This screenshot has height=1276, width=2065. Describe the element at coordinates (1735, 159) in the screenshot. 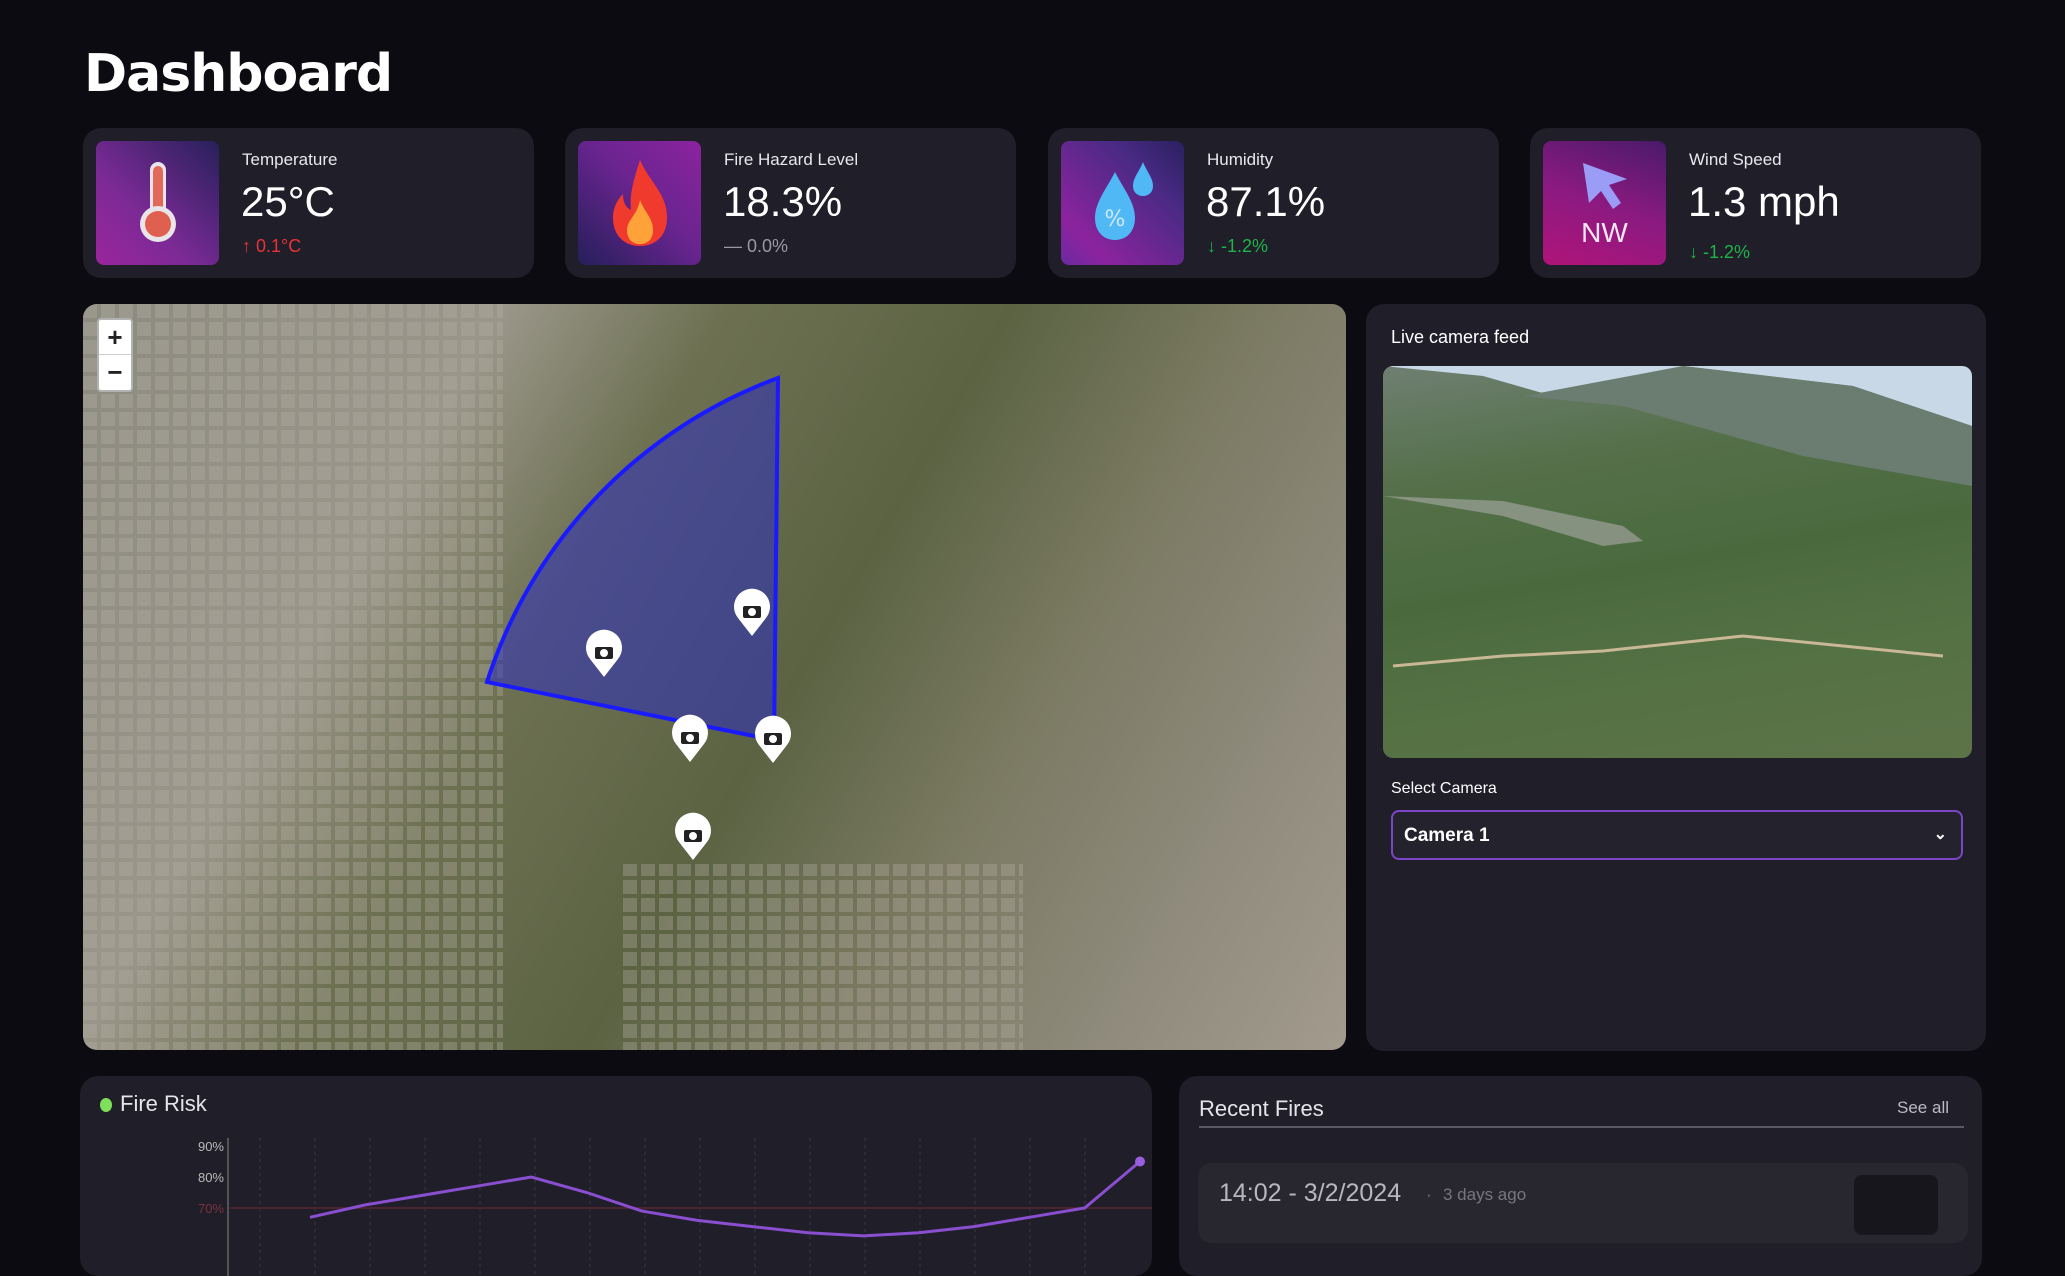

I see `stat-label: Wind Speed` at that location.